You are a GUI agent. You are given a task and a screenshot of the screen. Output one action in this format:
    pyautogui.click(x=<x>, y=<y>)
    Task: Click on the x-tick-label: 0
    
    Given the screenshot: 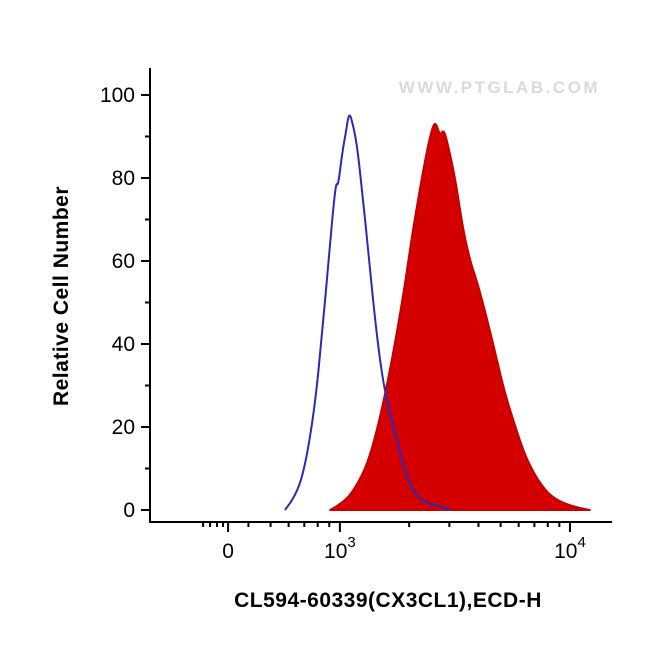 What is the action you would take?
    pyautogui.click(x=228, y=551)
    